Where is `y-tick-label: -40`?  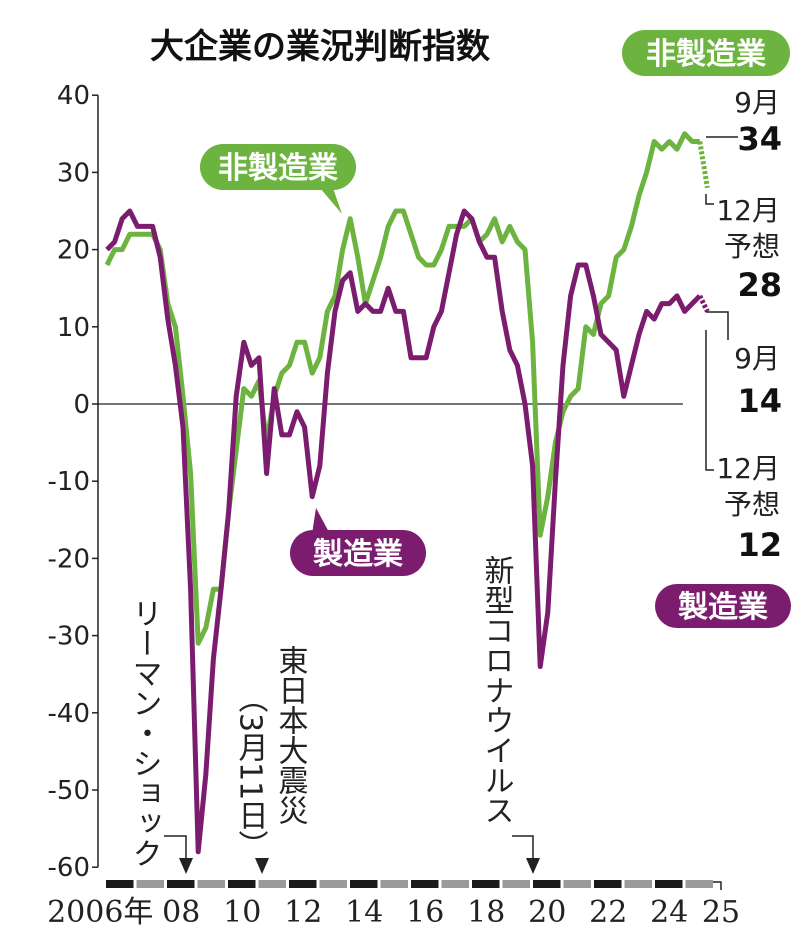
y-tick-label: -40 is located at coordinates (69, 714).